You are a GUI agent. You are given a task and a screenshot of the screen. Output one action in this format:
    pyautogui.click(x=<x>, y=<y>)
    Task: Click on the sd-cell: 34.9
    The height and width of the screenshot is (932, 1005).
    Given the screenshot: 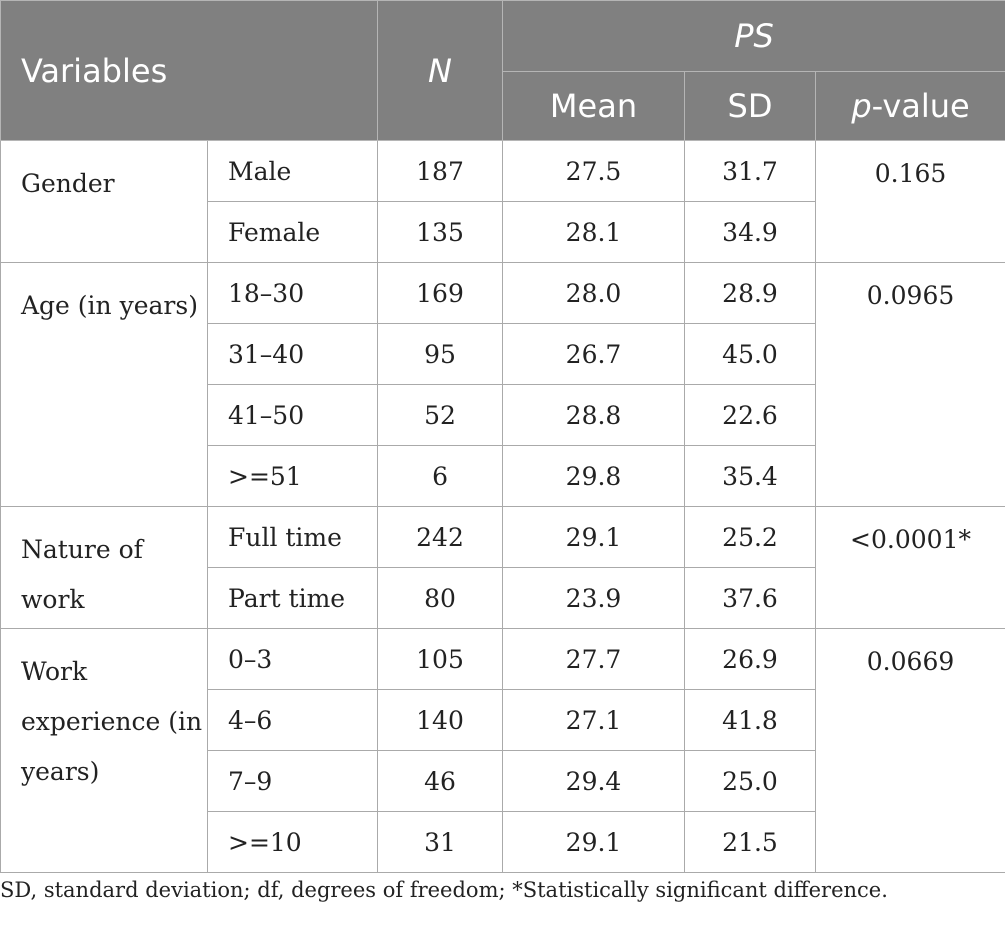 What is the action you would take?
    pyautogui.click(x=750, y=232)
    